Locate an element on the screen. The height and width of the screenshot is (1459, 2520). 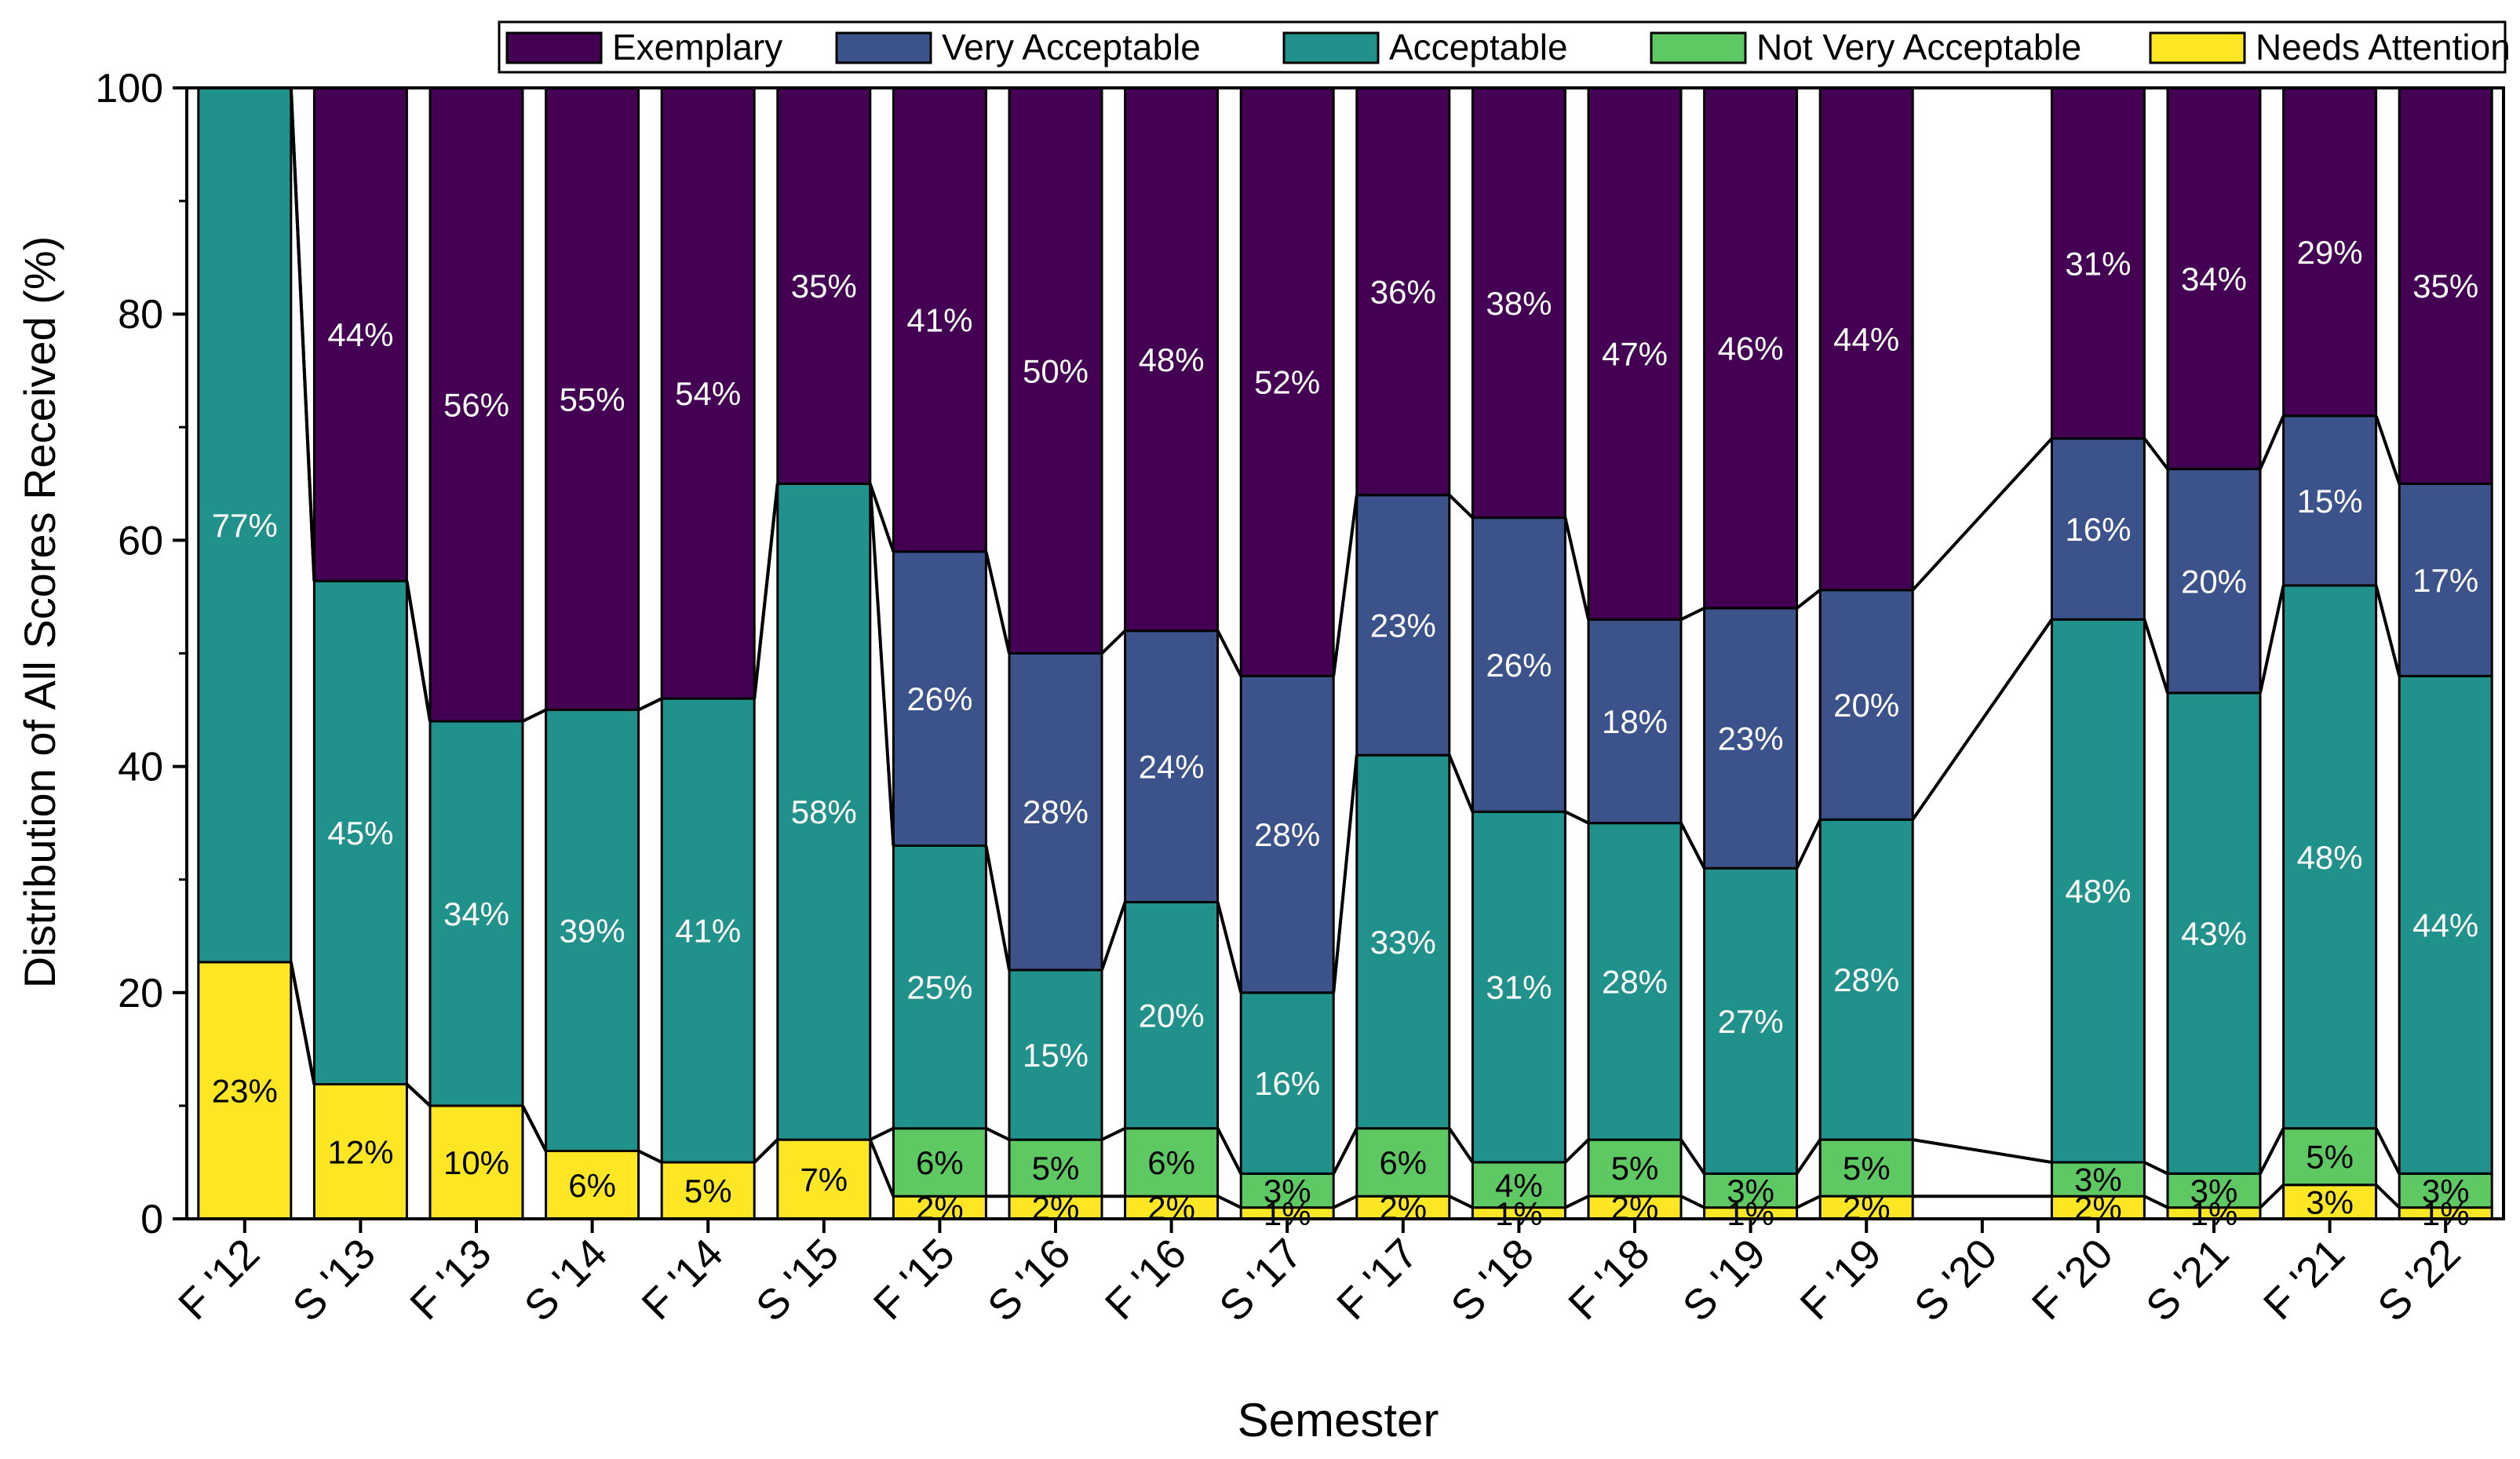
x-tick-label: F '13 is located at coordinates (450, 1280).